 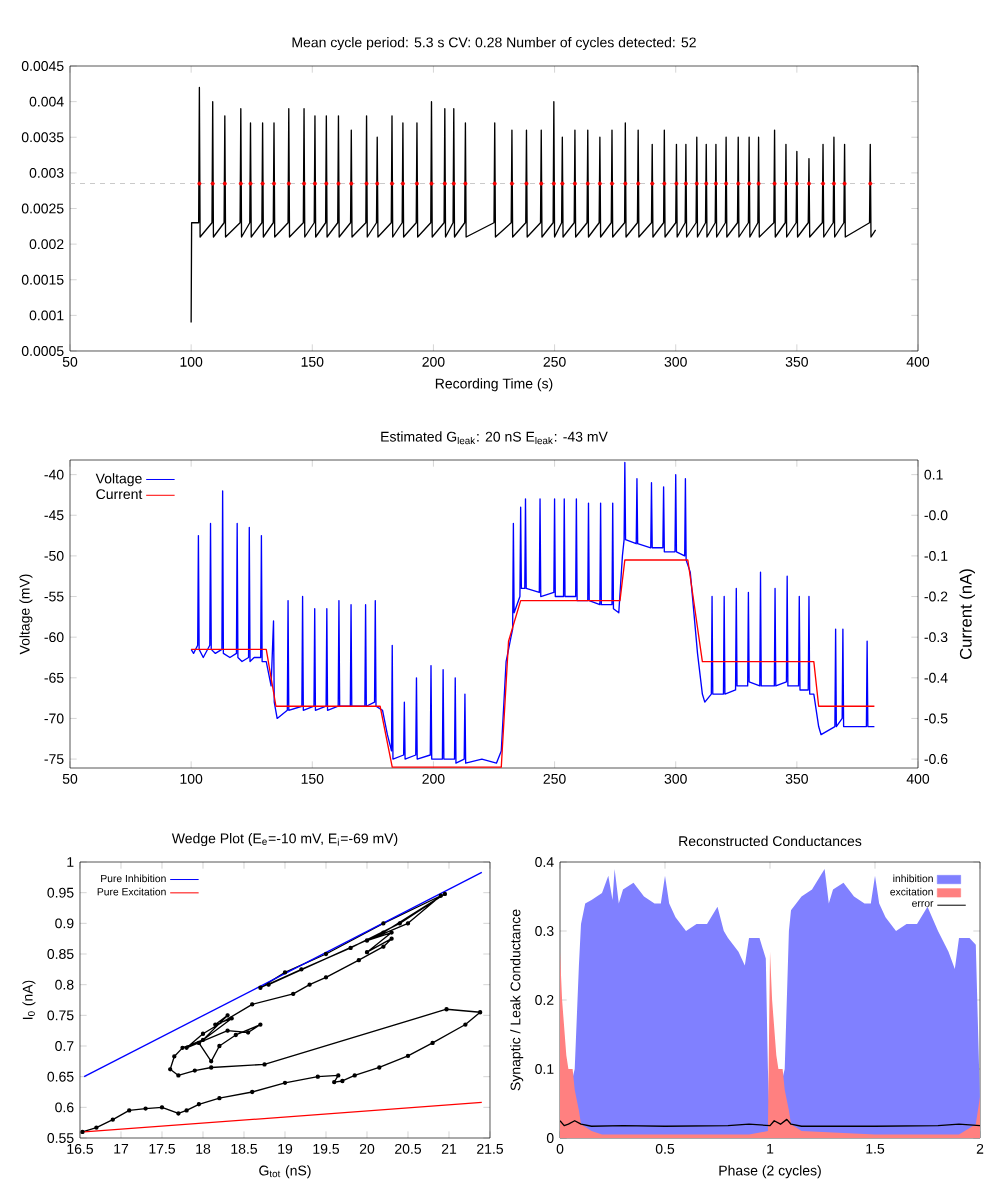 What do you see at coordinates (911, 891) in the screenshot?
I see `legend-label: excitation` at bounding box center [911, 891].